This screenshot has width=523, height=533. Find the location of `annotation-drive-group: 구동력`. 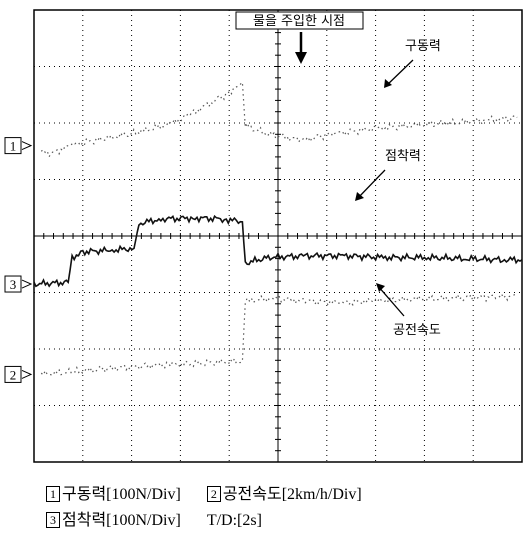

annotation-drive-group: 구동력 is located at coordinates (412, 63).